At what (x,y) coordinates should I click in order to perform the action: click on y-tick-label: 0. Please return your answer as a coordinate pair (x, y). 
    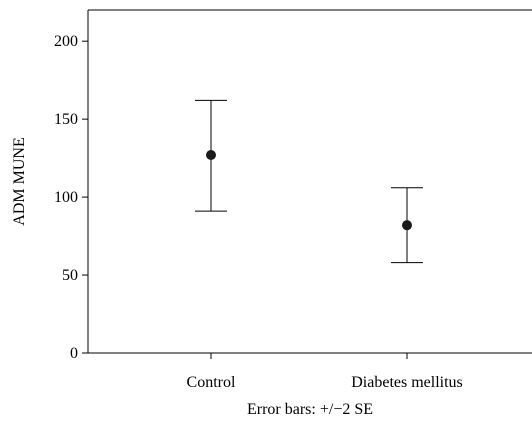
    Looking at the image, I should click on (74, 353).